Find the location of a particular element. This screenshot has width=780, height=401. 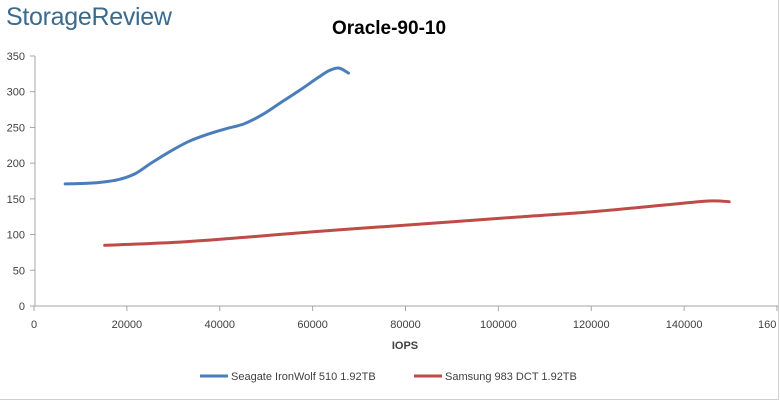

y-tick-label: 100 is located at coordinates (16, 236).